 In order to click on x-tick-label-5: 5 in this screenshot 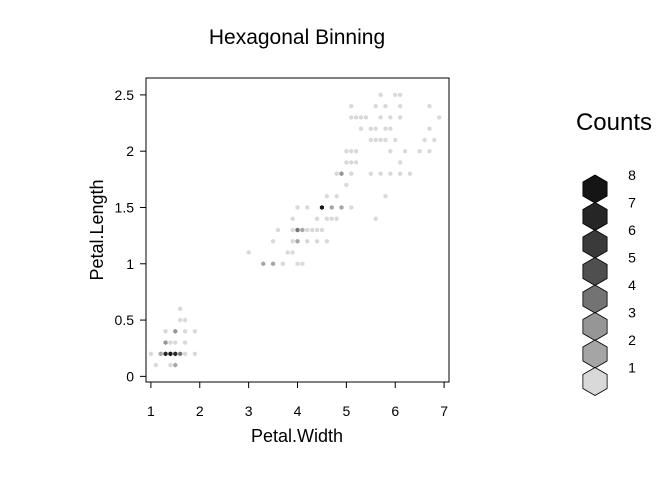, I will do `click(346, 411)`.